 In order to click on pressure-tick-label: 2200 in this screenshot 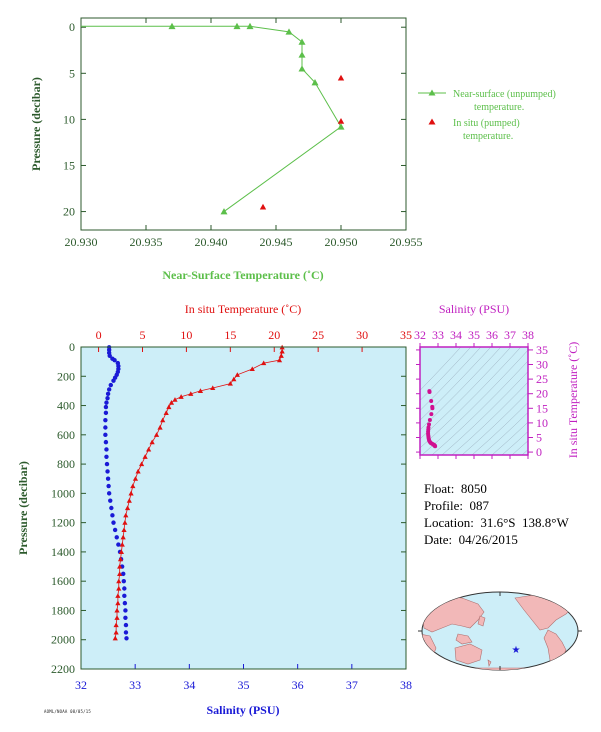, I will do `click(63, 669)`.